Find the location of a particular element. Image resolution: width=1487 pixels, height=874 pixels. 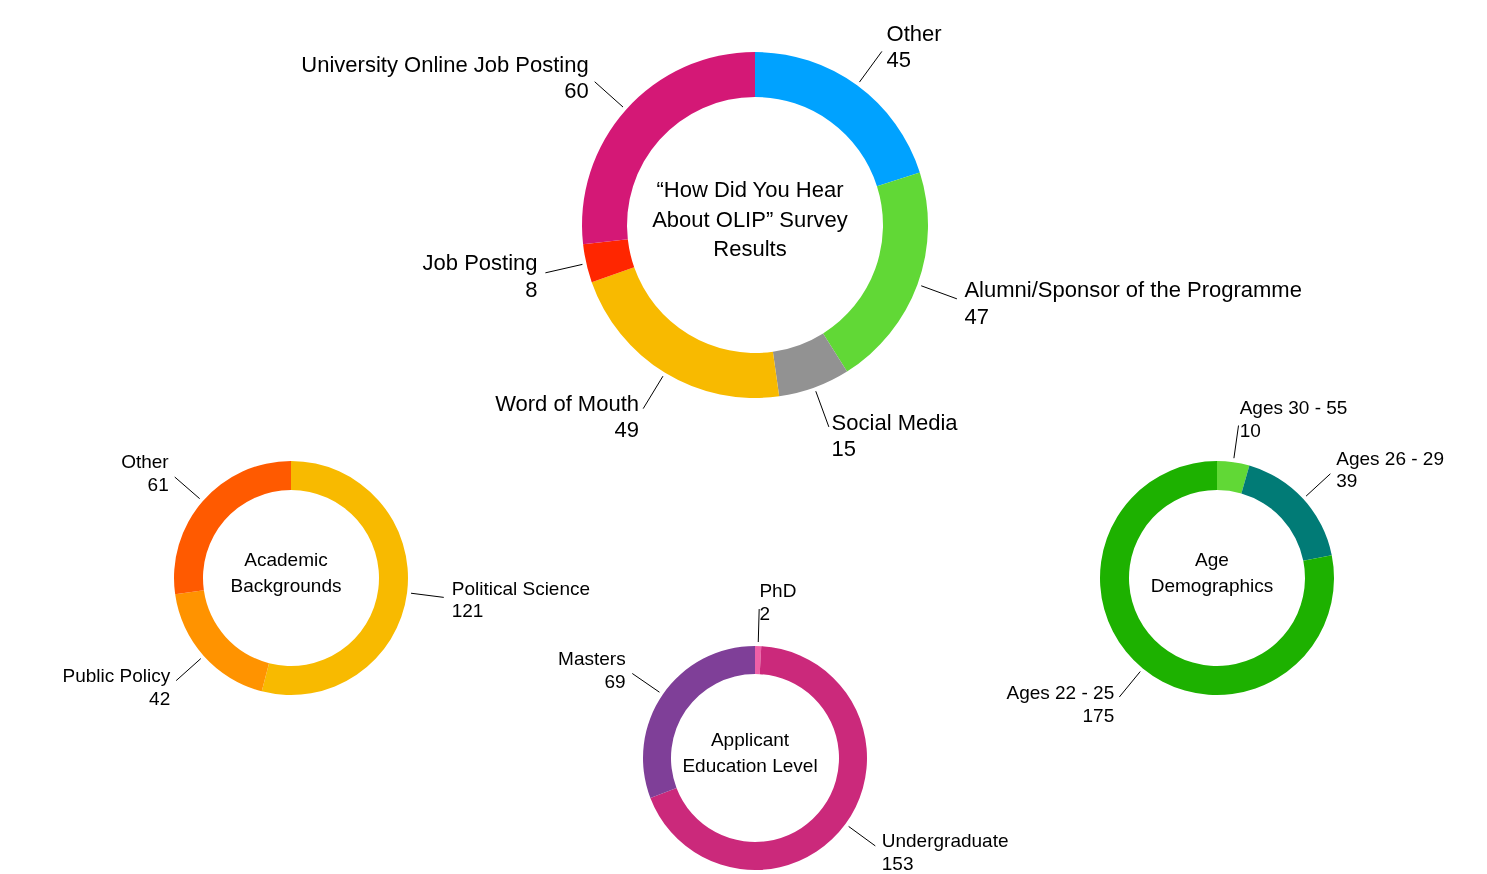

data-label: 8 is located at coordinates (531, 289).